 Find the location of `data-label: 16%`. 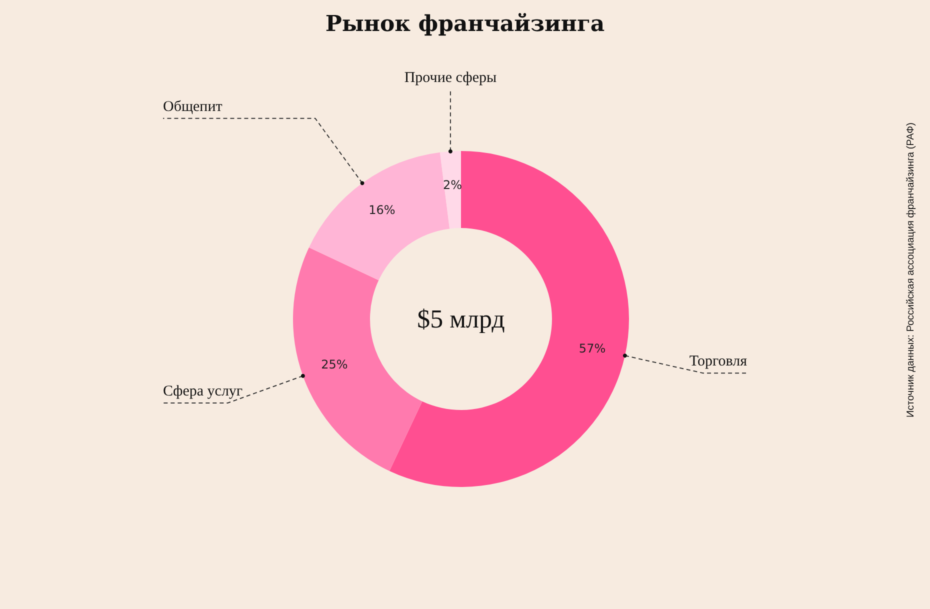

data-label: 16% is located at coordinates (382, 210).